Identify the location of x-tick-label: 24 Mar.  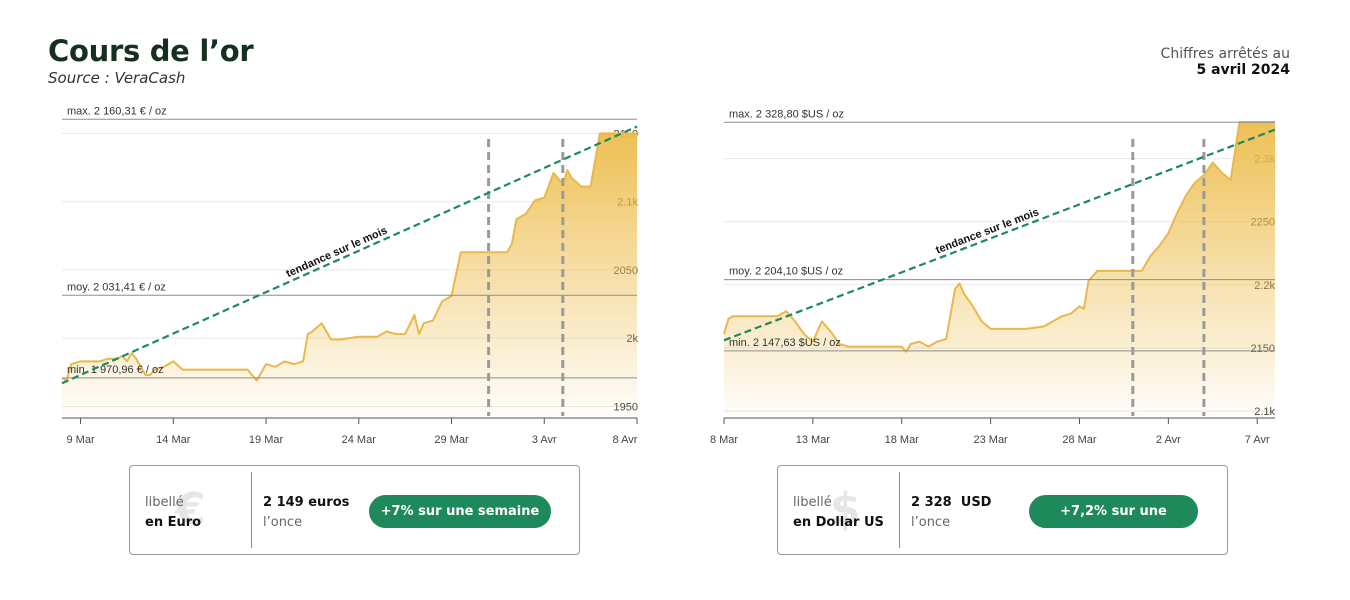
(359, 440).